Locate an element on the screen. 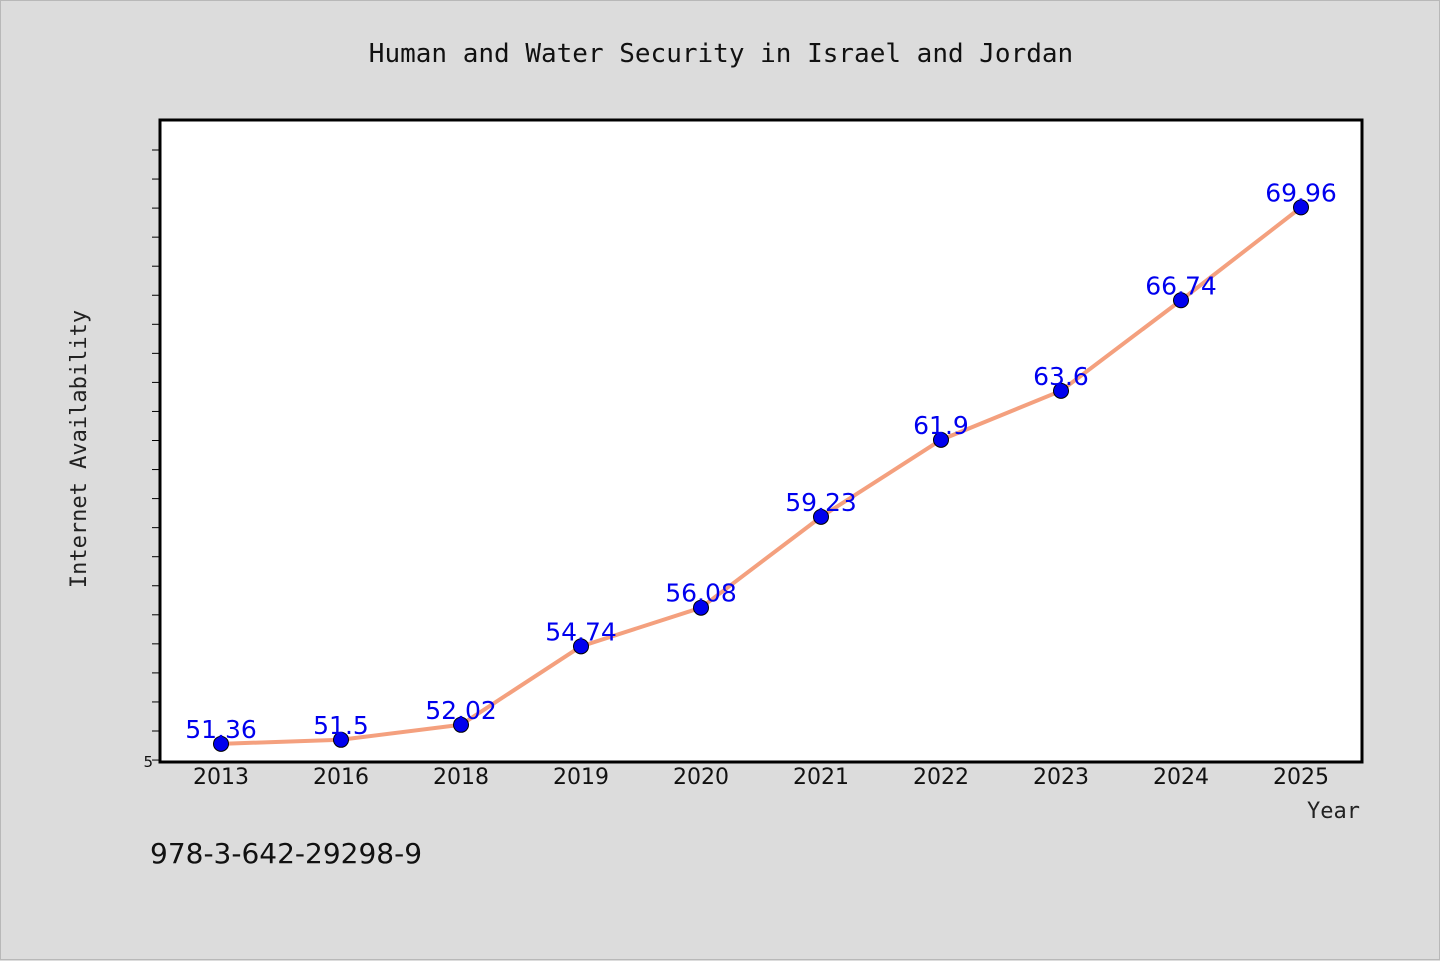 The image size is (1440, 961). x-tick-label: 2016 is located at coordinates (341, 777).